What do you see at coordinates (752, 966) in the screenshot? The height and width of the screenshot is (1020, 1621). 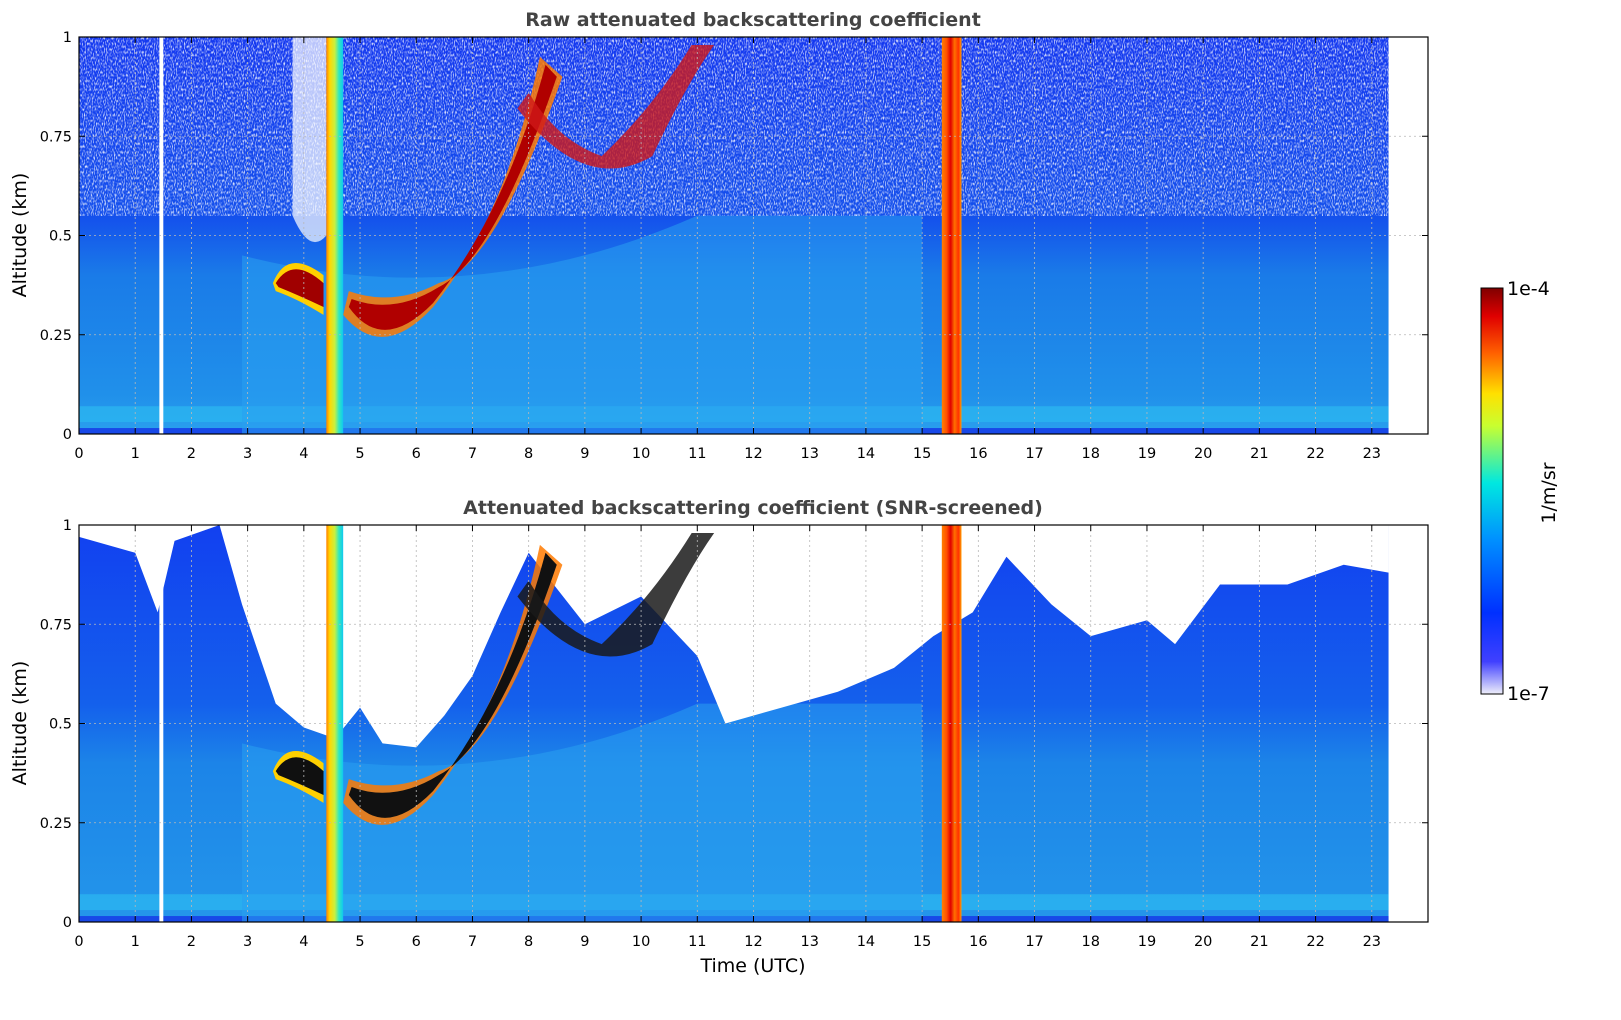 I see `x-axis-label: Time (UTC)` at bounding box center [752, 966].